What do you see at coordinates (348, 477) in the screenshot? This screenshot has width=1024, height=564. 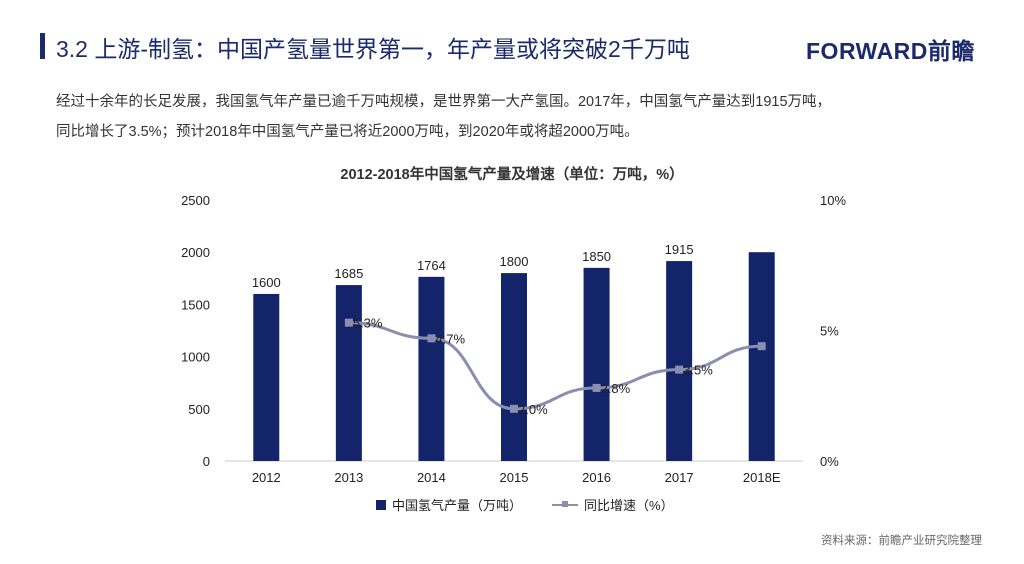 I see `x-tick-label: 2013` at bounding box center [348, 477].